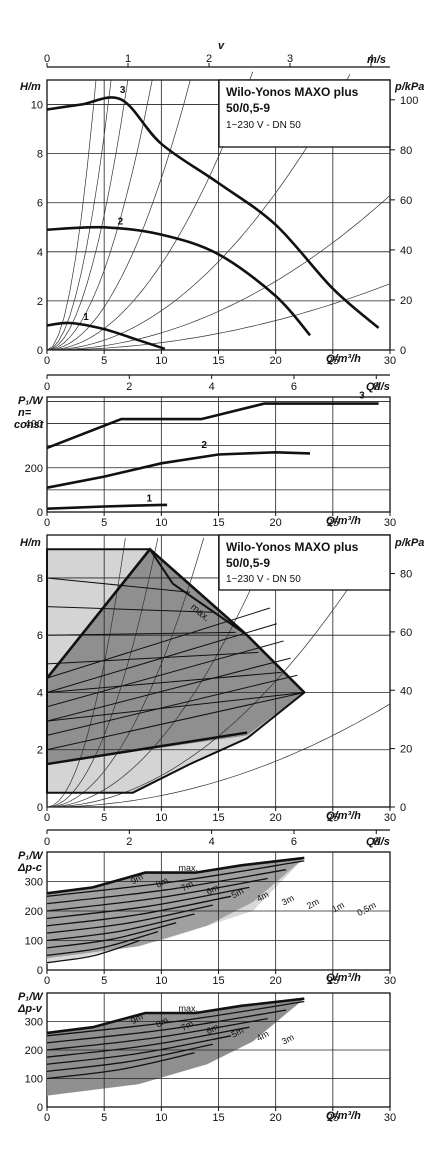 The width and height of the screenshot is (440, 1166). Describe the element at coordinates (221, 46) in the screenshot. I see `velocity-axis-label: v` at that location.